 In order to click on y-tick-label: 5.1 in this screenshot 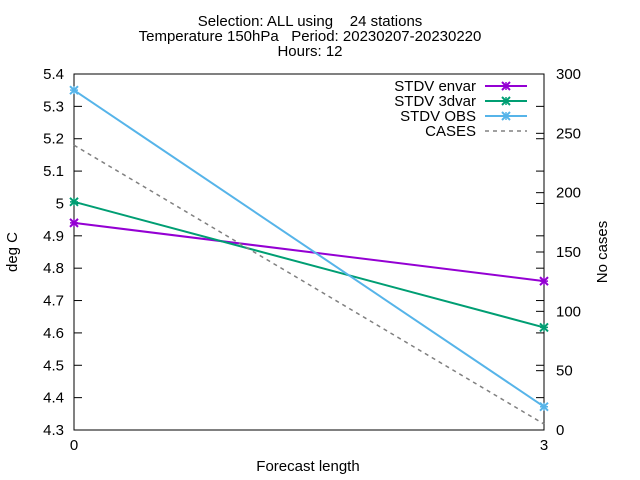, I will do `click(53, 171)`.